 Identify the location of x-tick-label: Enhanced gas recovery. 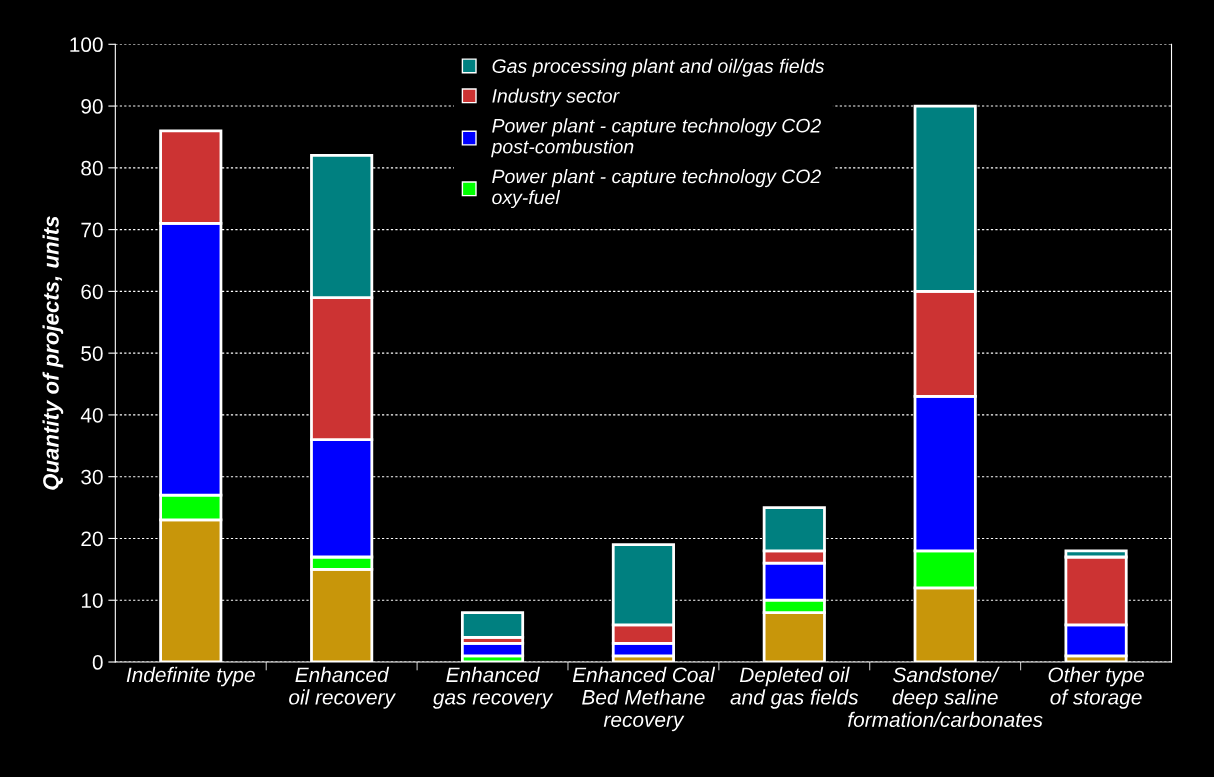
(493, 687).